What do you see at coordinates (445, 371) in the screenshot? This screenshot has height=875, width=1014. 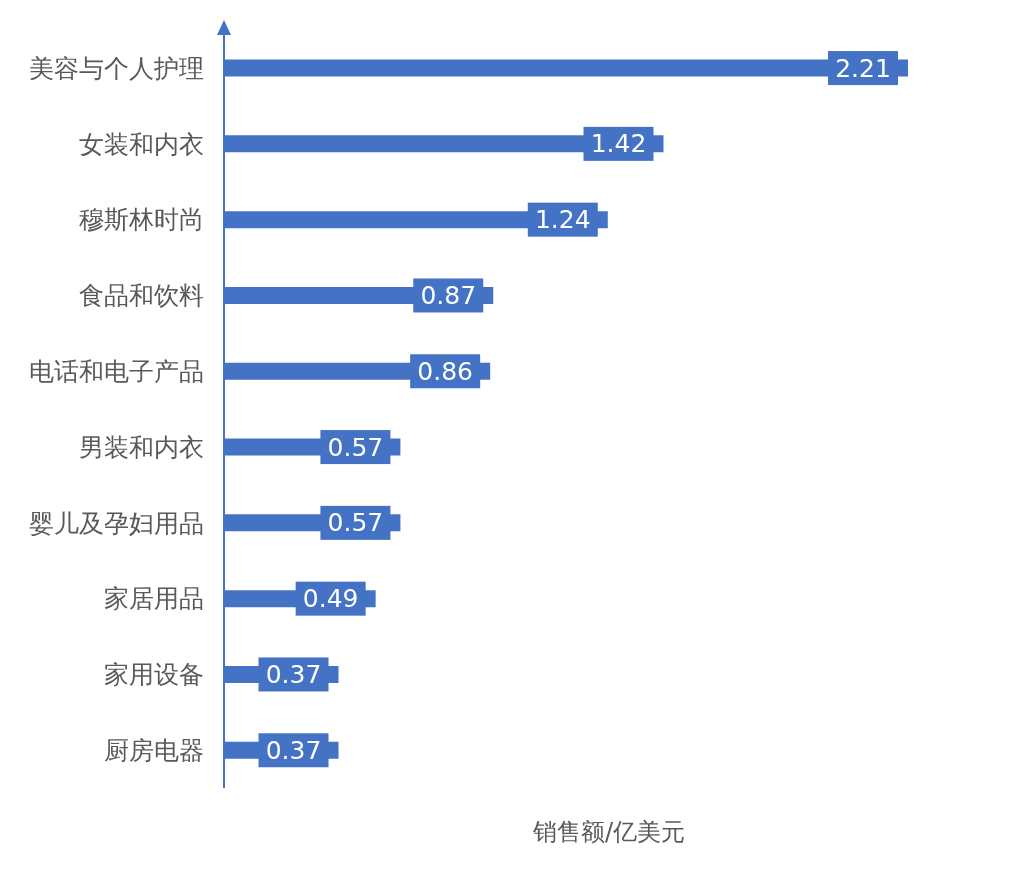 I see `data-label: 0.86` at bounding box center [445, 371].